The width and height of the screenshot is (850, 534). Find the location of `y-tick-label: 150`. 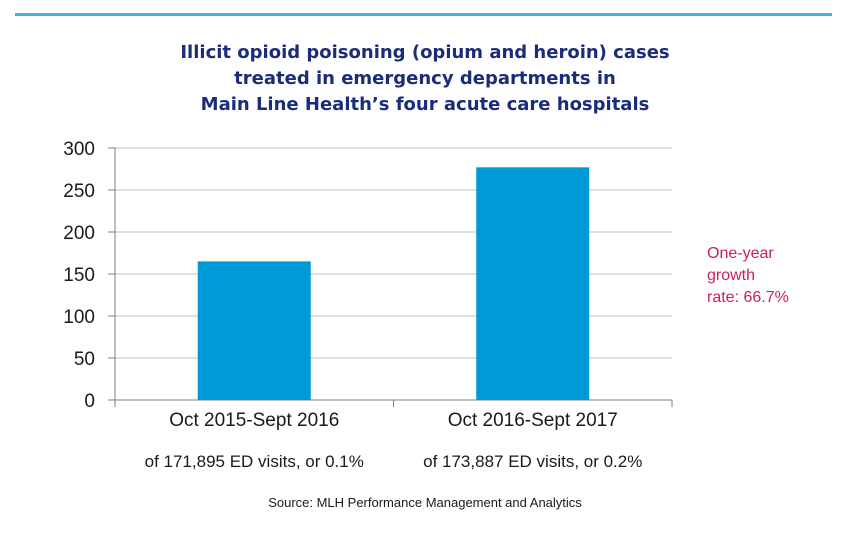

y-tick-label: 150 is located at coordinates (79, 275).